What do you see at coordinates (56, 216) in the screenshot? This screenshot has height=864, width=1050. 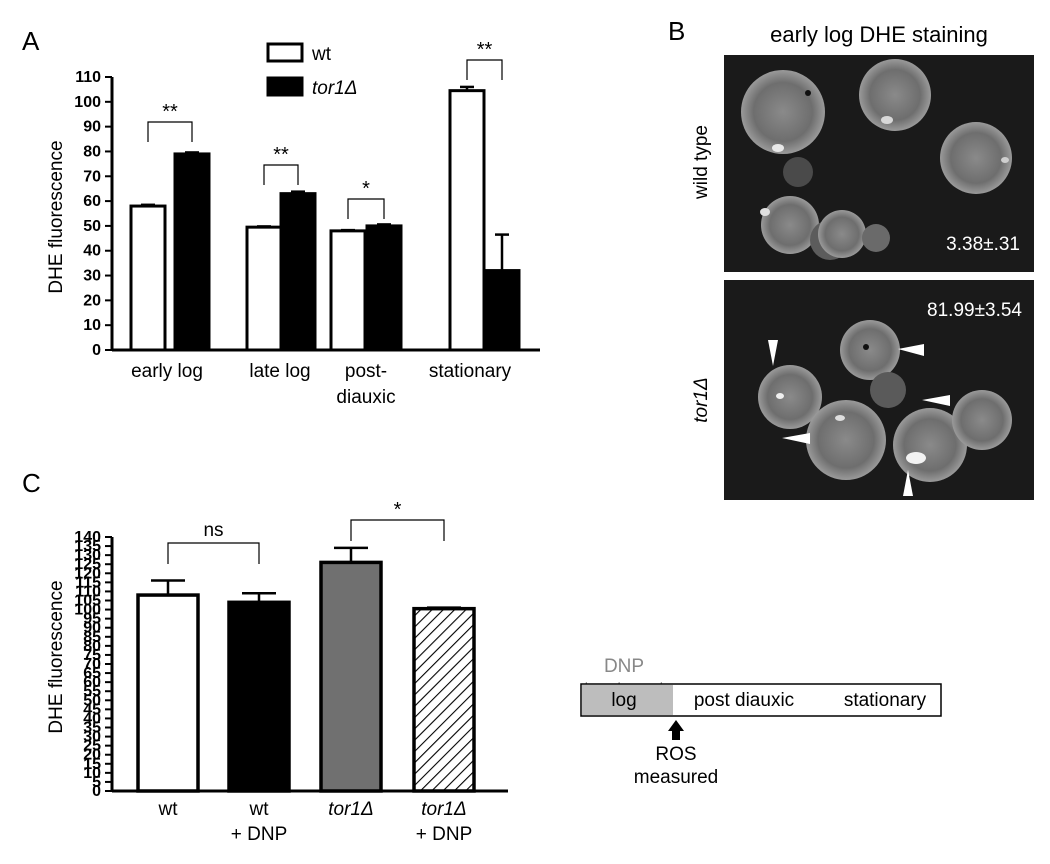 I see `panel-a-y-axis-label: DHE fluorescence` at bounding box center [56, 216].